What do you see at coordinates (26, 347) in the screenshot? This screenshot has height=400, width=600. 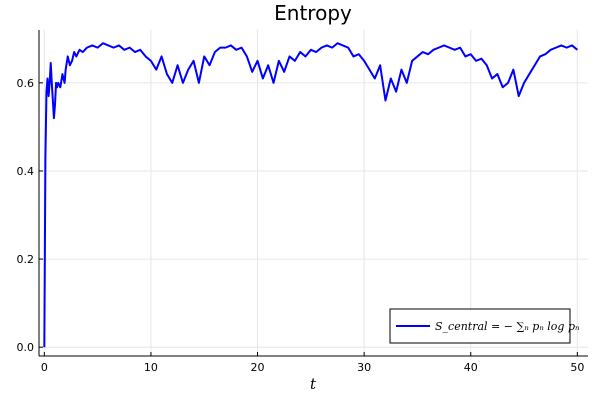 I see `y-tick-label: 0.0` at bounding box center [26, 347].